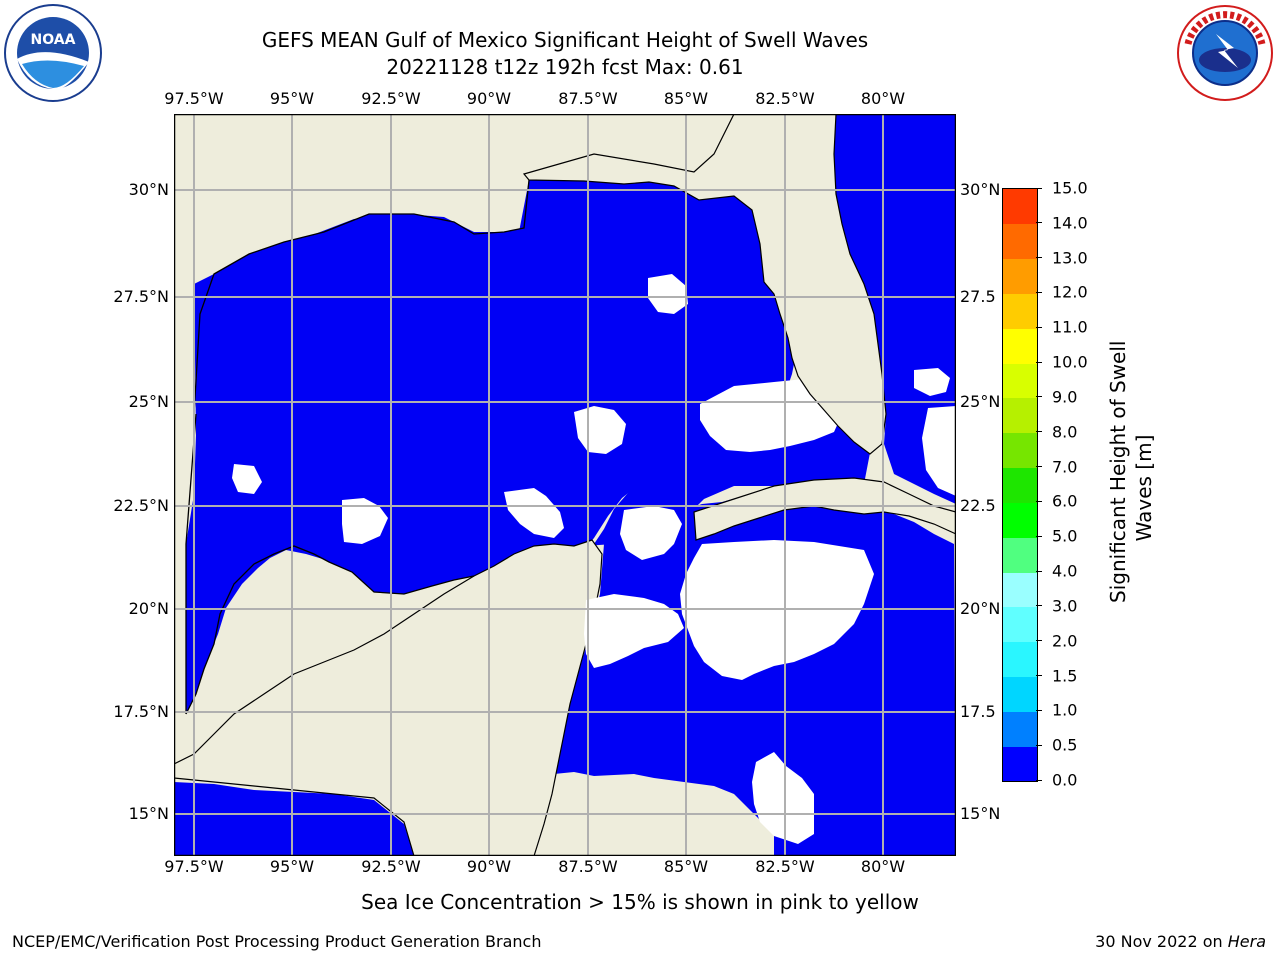 The height and width of the screenshot is (960, 1280). I want to click on lon-label-top: 85°W, so click(686, 98).